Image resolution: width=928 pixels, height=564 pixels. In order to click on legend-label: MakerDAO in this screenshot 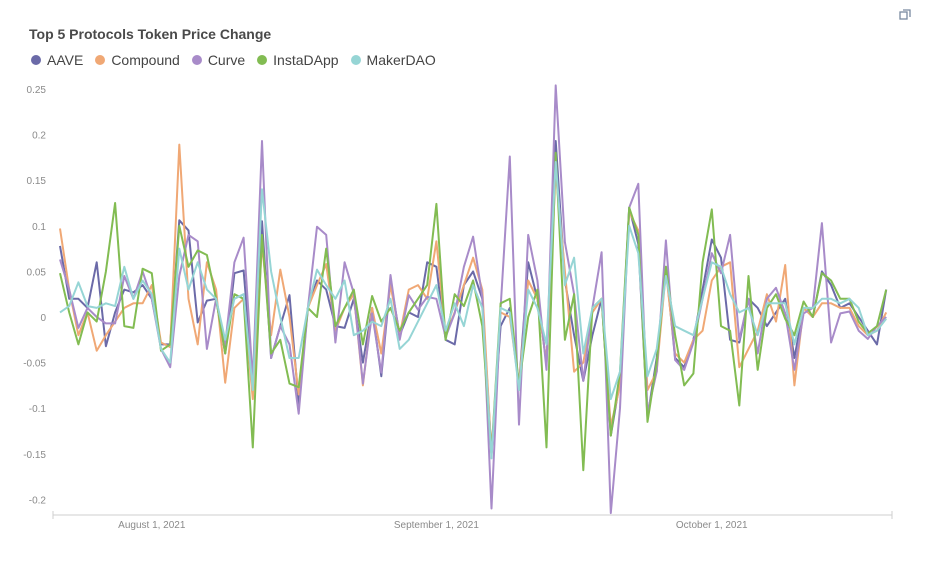, I will do `click(401, 60)`.